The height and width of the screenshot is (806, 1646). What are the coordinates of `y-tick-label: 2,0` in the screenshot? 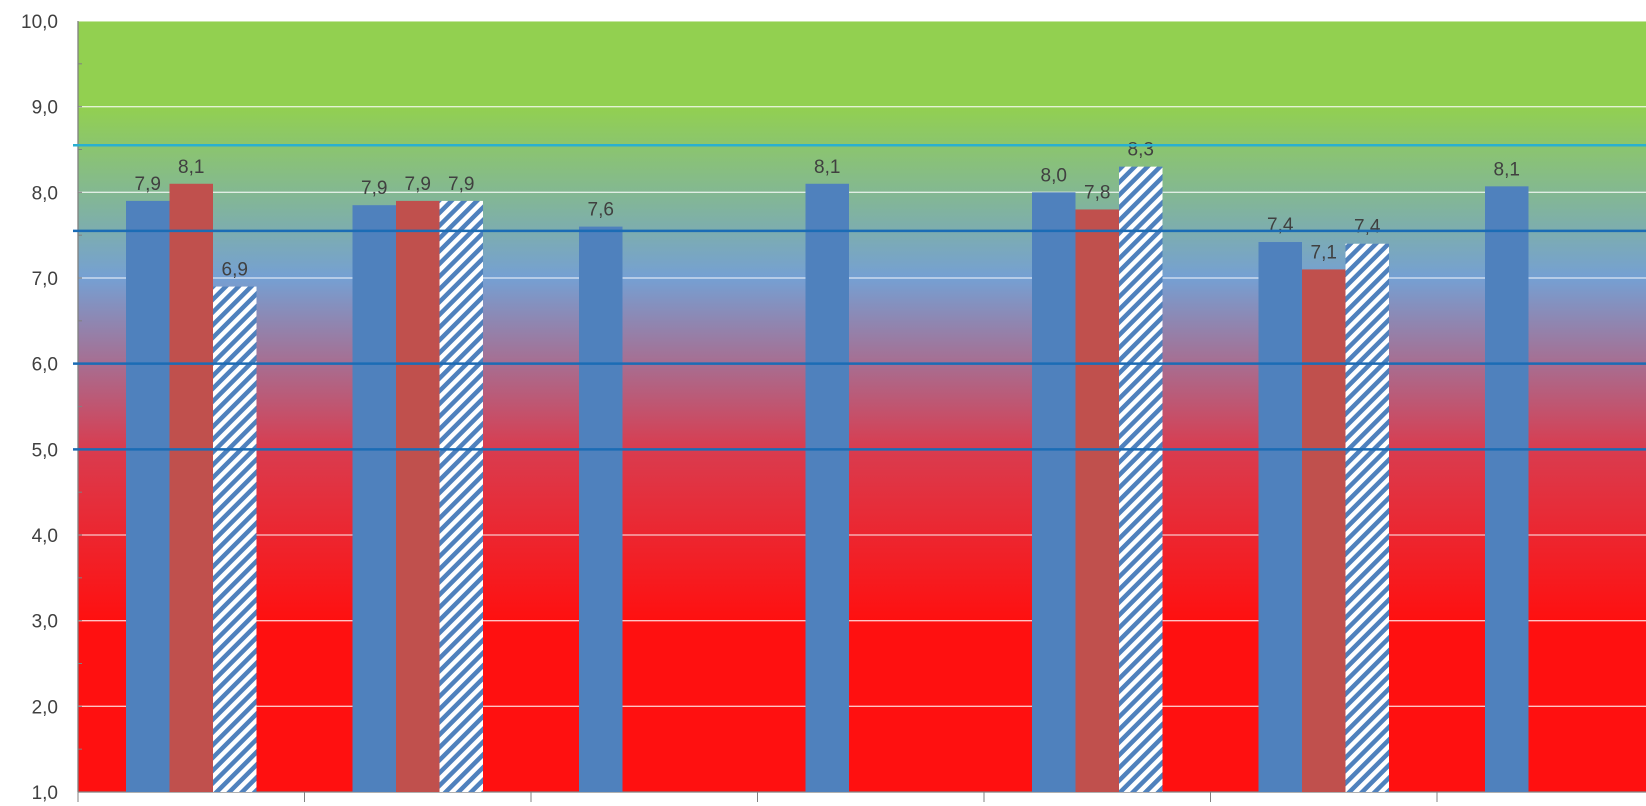 It's located at (45, 707).